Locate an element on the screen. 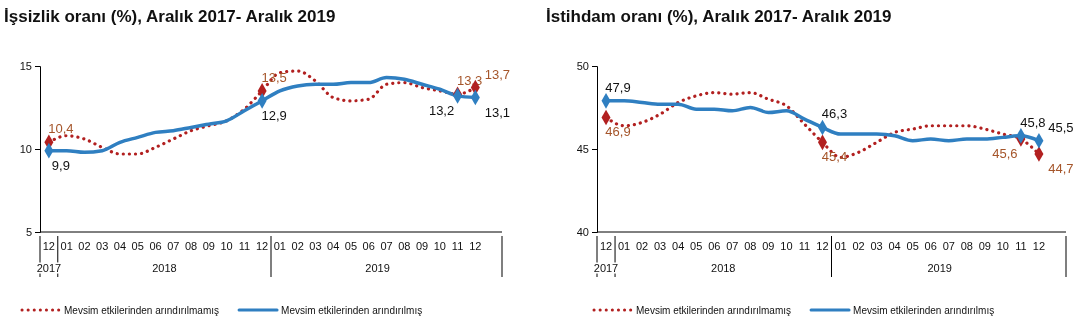 Image resolution: width=1085 pixels, height=320 pixels. data-label: 45,4 is located at coordinates (834, 157).